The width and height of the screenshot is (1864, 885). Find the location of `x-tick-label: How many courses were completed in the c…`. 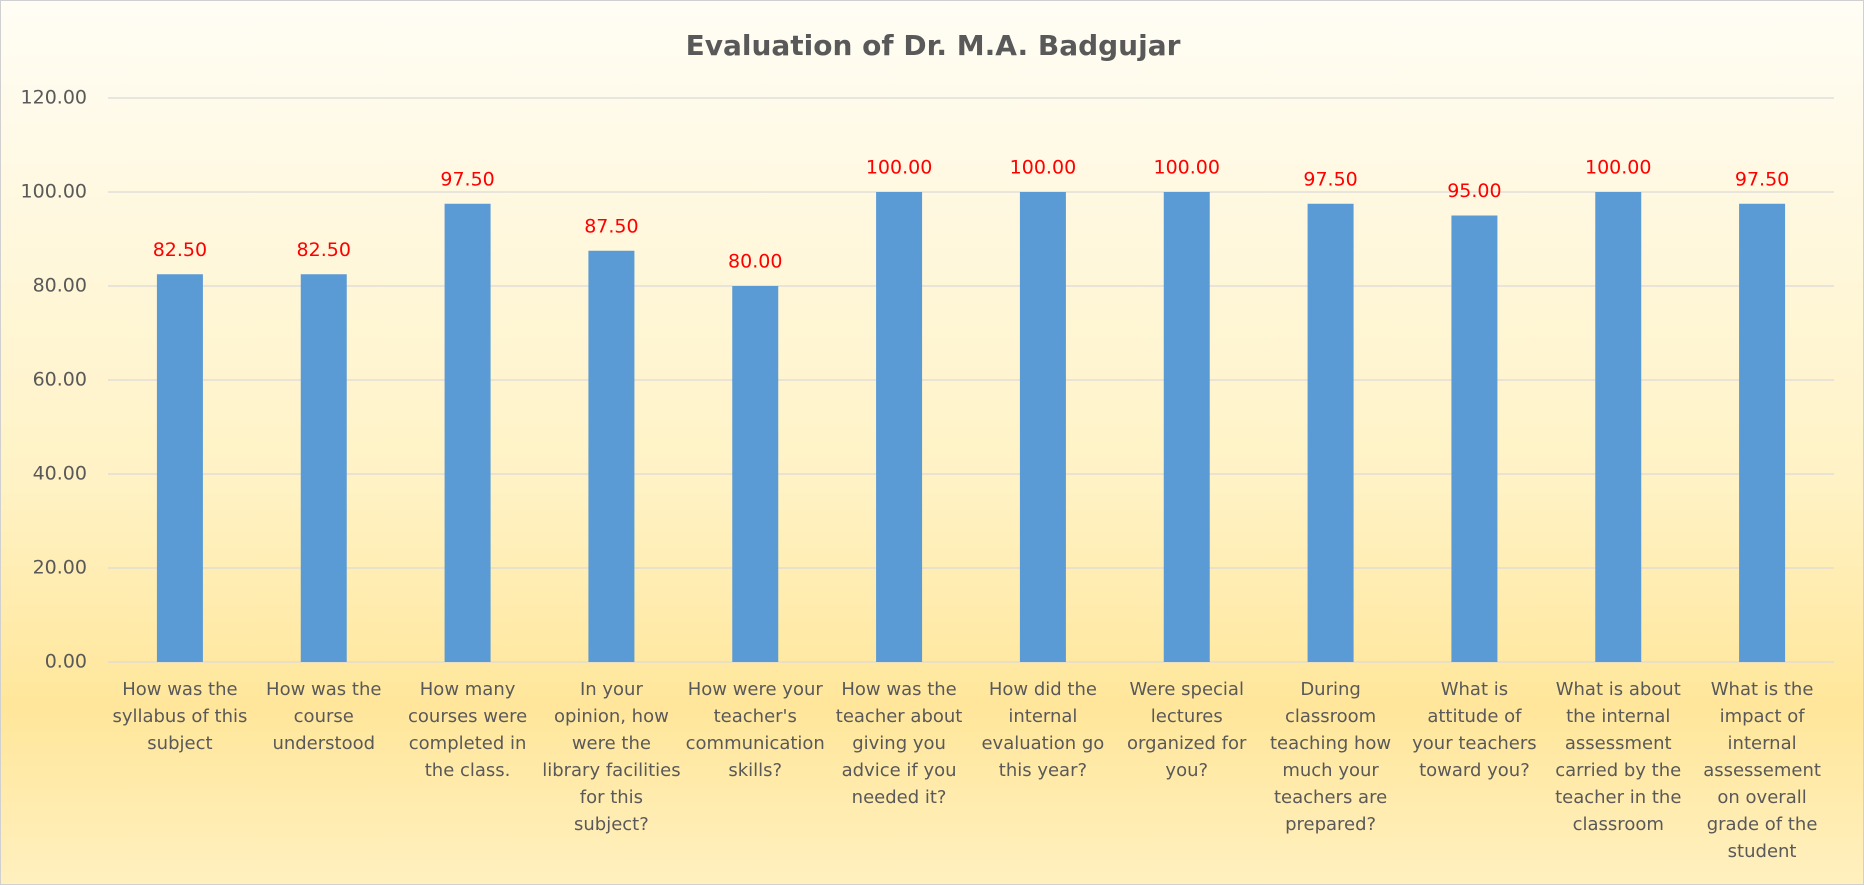

x-tick-label: How many courses were completed in the c… is located at coordinates (468, 730).